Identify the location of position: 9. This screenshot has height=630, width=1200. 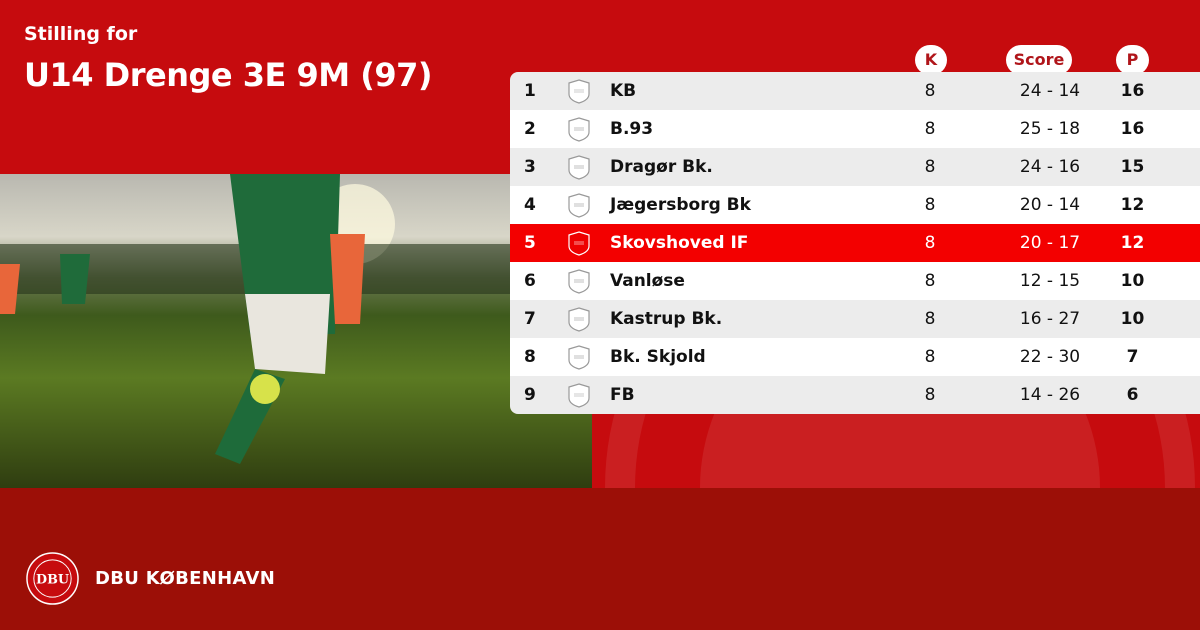
(530, 395).